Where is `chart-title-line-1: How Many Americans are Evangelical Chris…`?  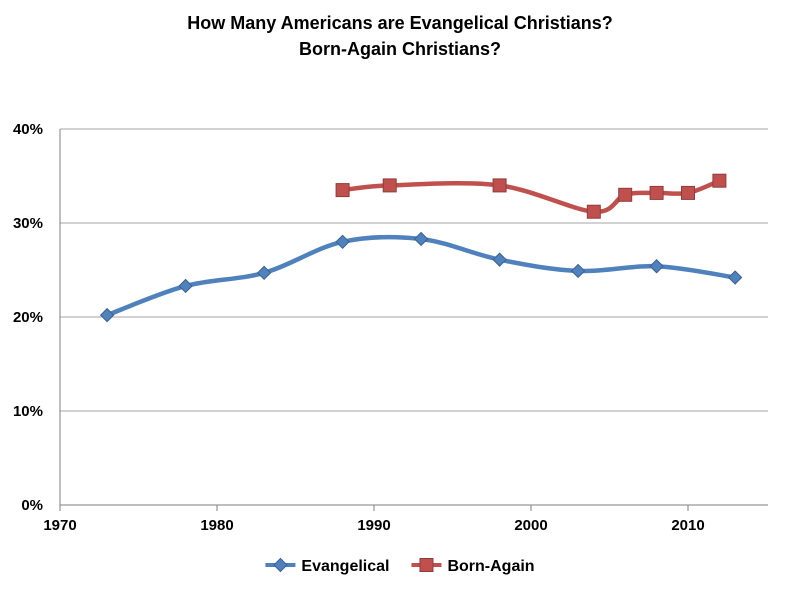
chart-title-line-1: How Many Americans are Evangelical Chris… is located at coordinates (400, 23).